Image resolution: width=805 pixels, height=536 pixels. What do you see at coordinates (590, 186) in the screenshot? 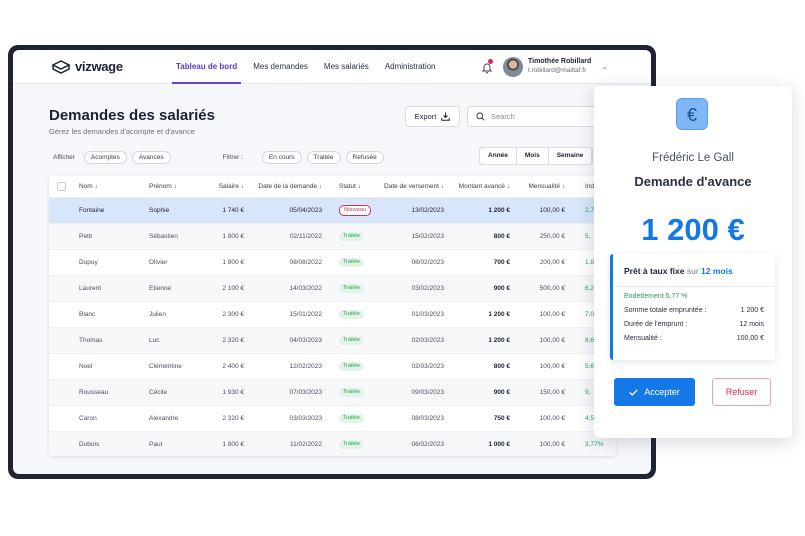
I see `col-indice: Indi` at bounding box center [590, 186].